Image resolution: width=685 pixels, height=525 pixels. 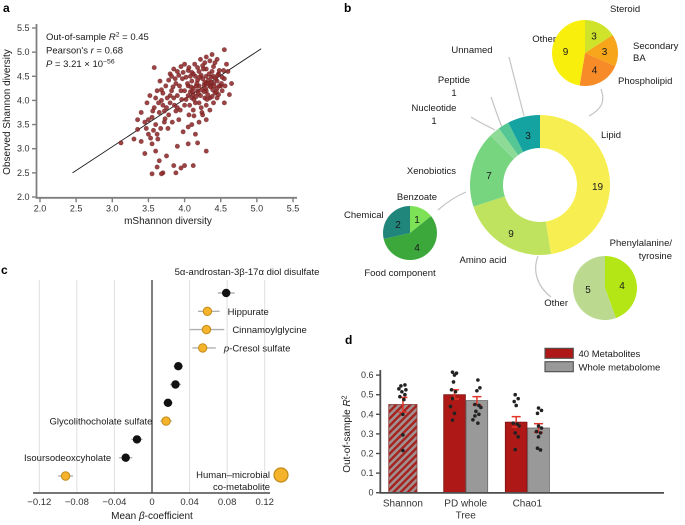 What do you see at coordinates (403, 449) in the screenshot?
I see `bar-40-metabolites` at bounding box center [403, 449].